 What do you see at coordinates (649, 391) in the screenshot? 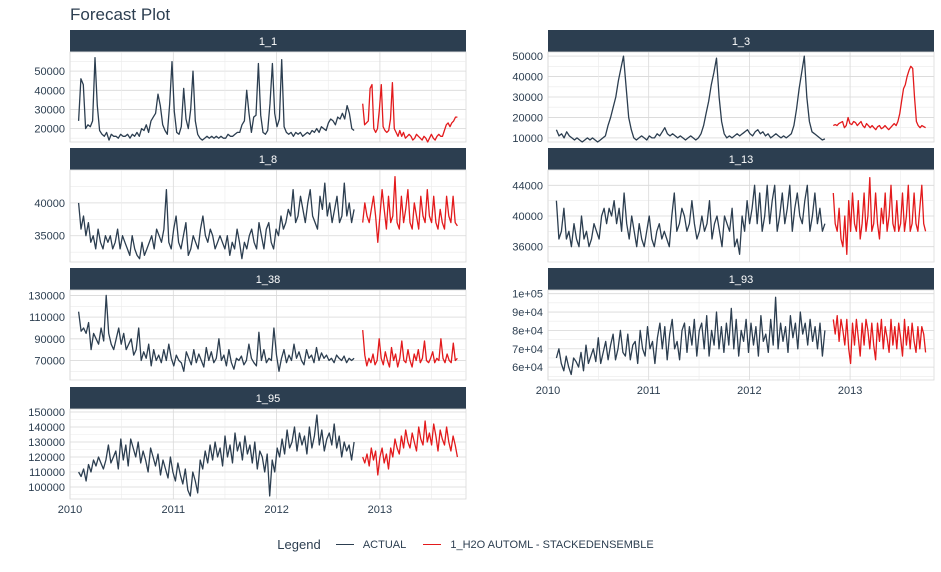
I see `x-tick-label-1_93: 2011` at bounding box center [649, 391].